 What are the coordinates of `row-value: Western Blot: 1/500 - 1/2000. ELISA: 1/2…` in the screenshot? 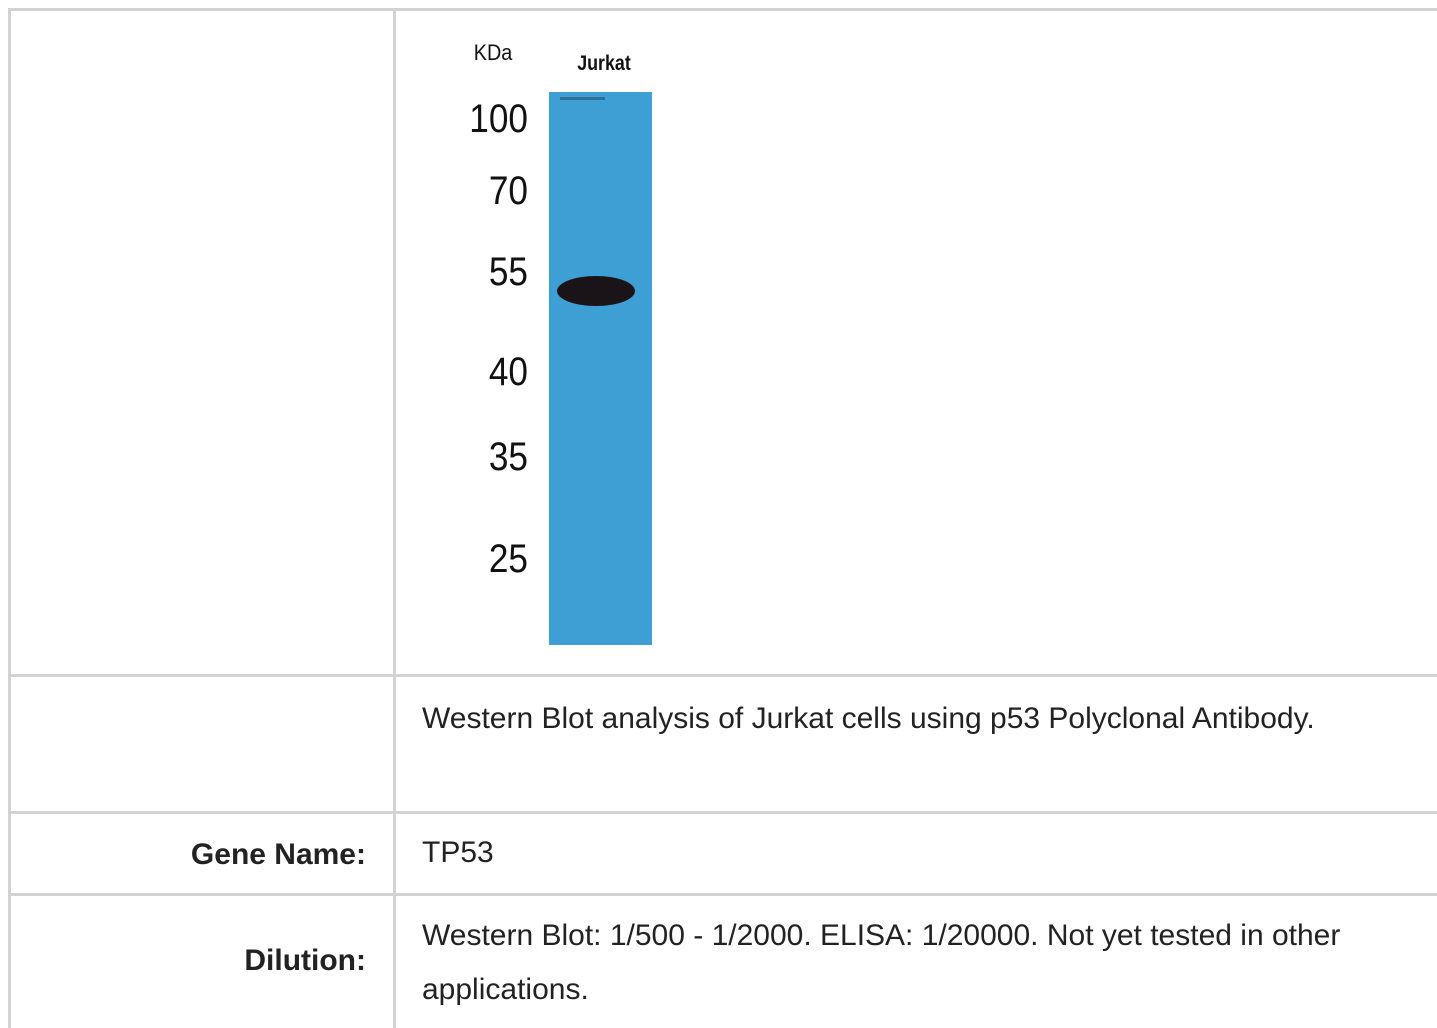 It's located at (881, 962).